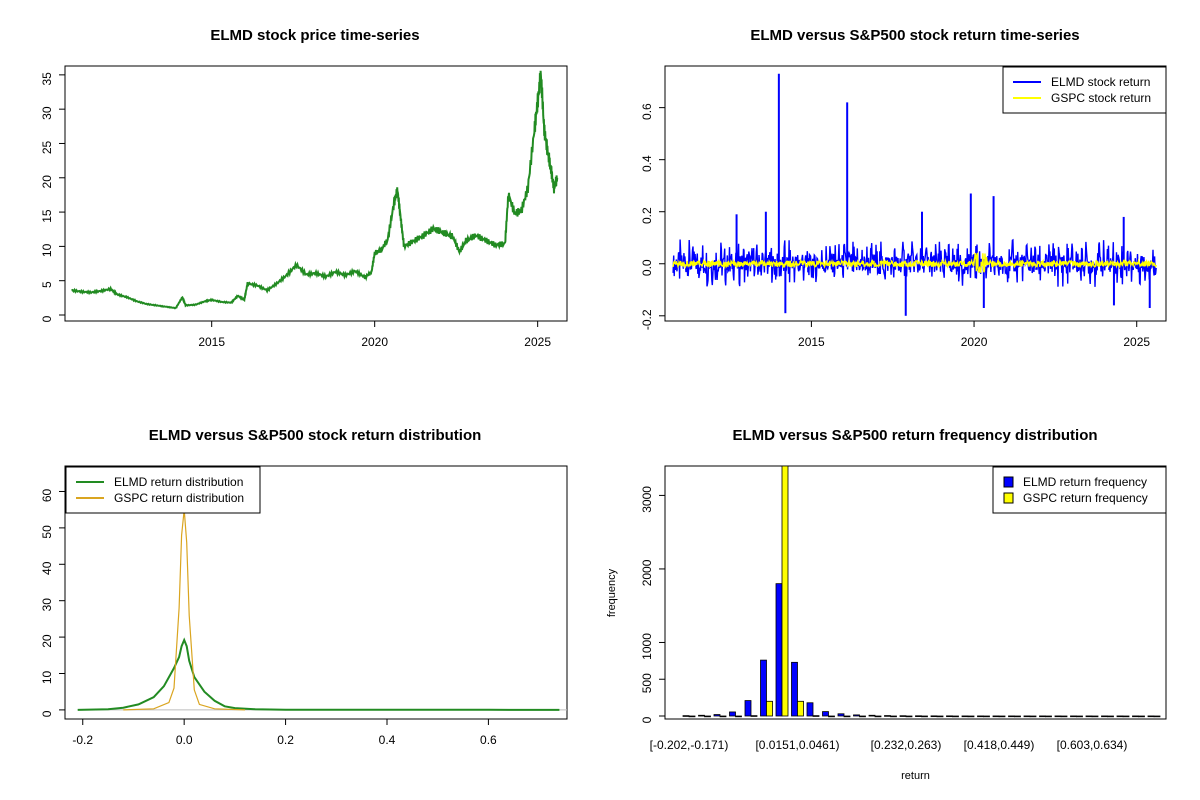 This screenshot has height=800, width=1200. I want to click on series-line-gspc-return, so click(914, 262).